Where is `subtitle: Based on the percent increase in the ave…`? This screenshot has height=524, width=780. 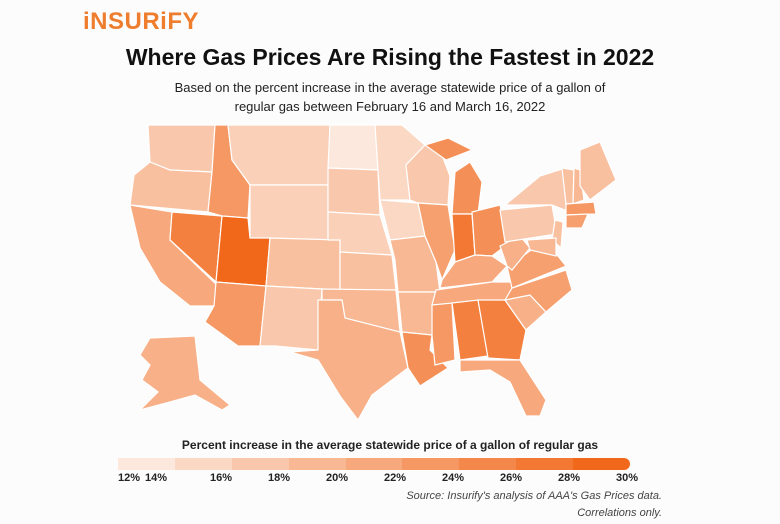
subtitle: Based on the percent increase in the ave… is located at coordinates (390, 97).